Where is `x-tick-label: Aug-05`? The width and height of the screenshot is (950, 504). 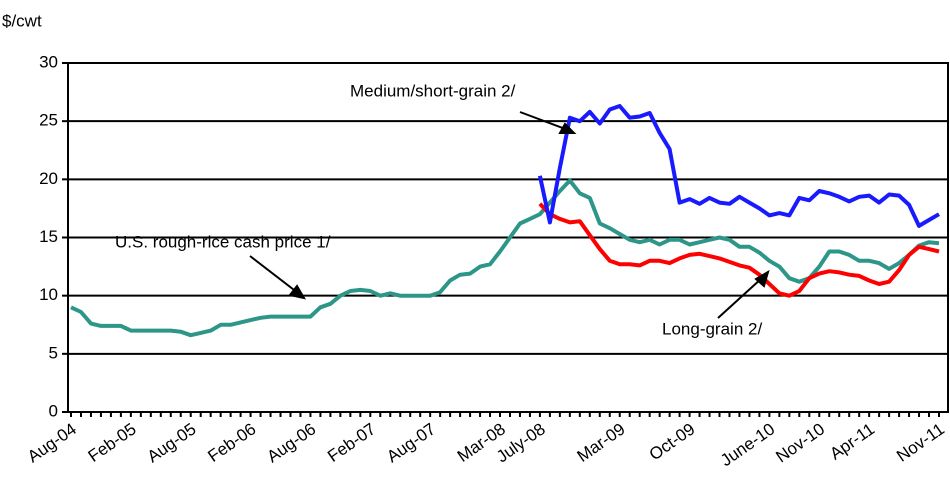
x-tick-label: Aug-05 is located at coordinates (172, 442).